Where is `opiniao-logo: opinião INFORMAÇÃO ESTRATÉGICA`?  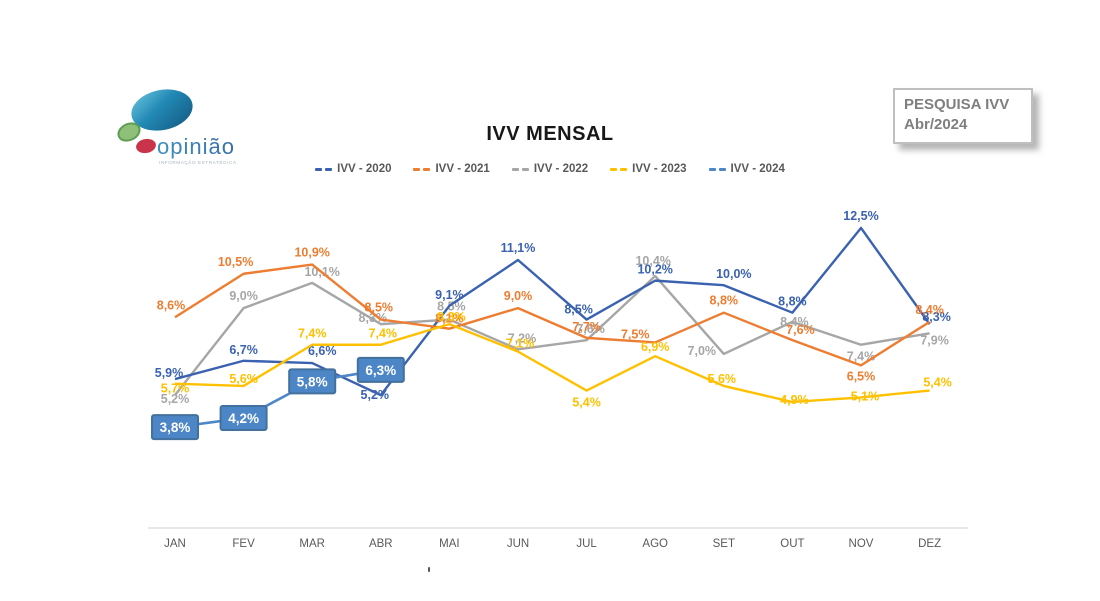
opiniao-logo: opinião INFORMAÇÃO ESTRATÉGICA is located at coordinates (180, 134).